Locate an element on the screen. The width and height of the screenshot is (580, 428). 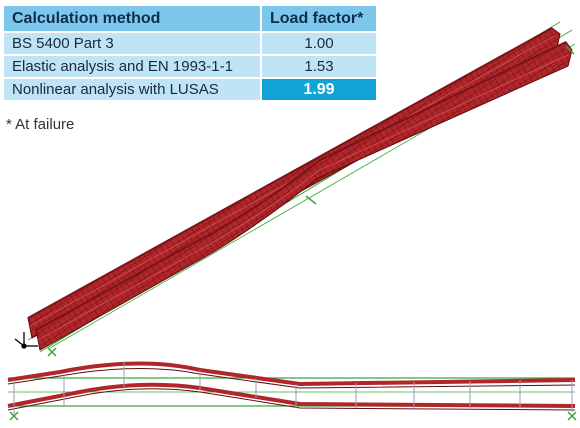
table-row: BS 5400 Part 3 1.00 is located at coordinates (190, 43).